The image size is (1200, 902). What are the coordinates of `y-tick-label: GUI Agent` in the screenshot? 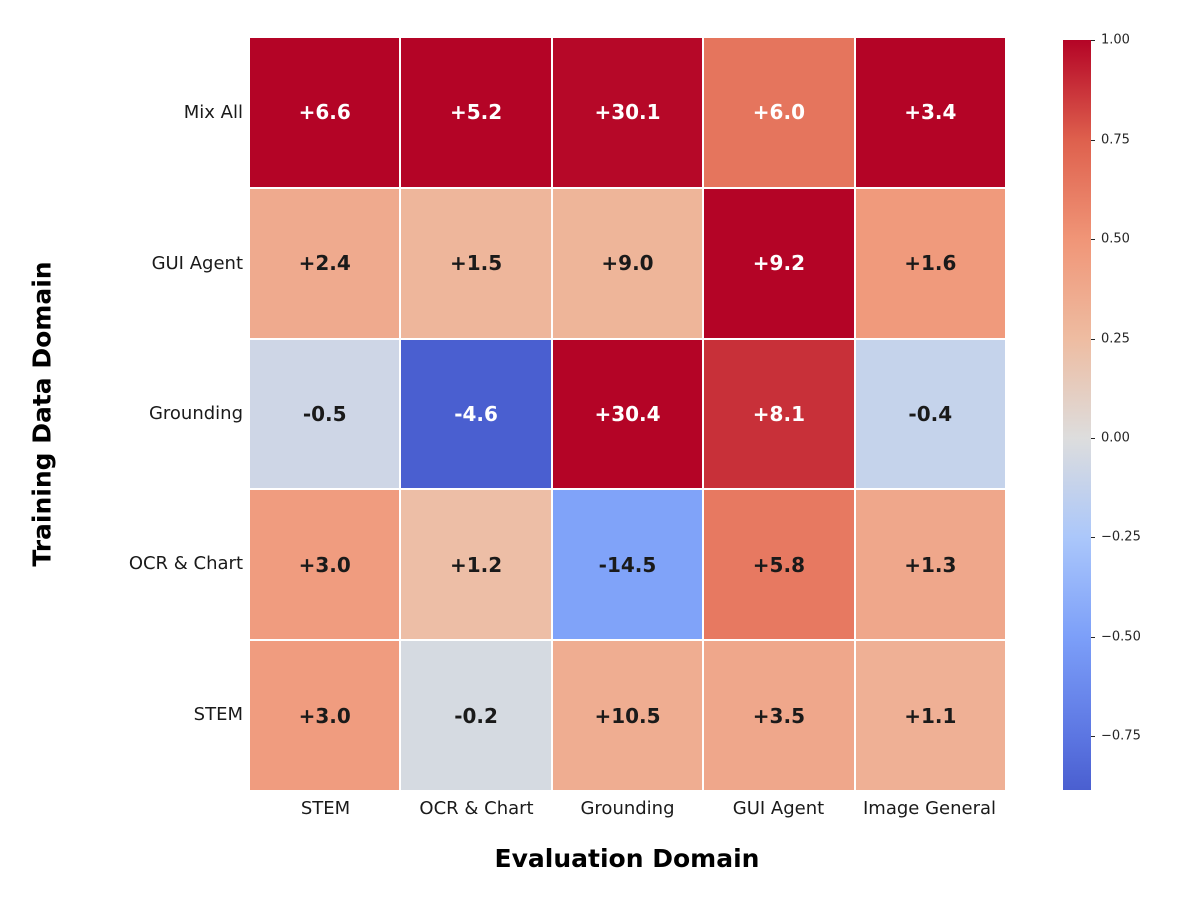 It's located at (197, 263).